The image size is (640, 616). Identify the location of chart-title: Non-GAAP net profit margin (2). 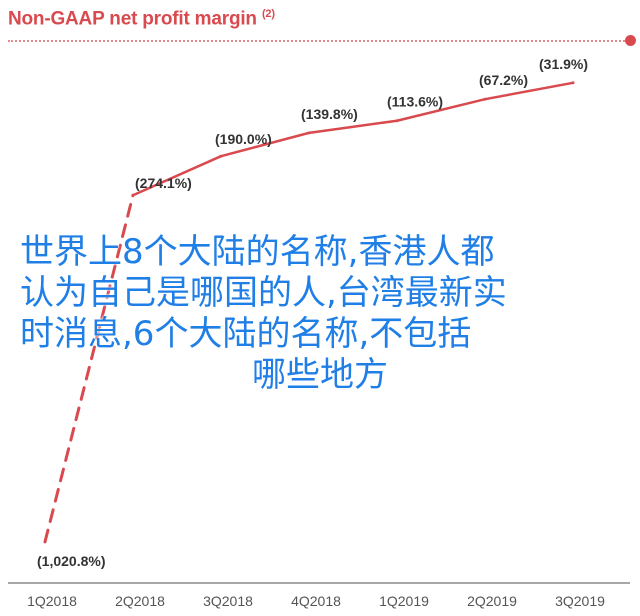
(141, 19).